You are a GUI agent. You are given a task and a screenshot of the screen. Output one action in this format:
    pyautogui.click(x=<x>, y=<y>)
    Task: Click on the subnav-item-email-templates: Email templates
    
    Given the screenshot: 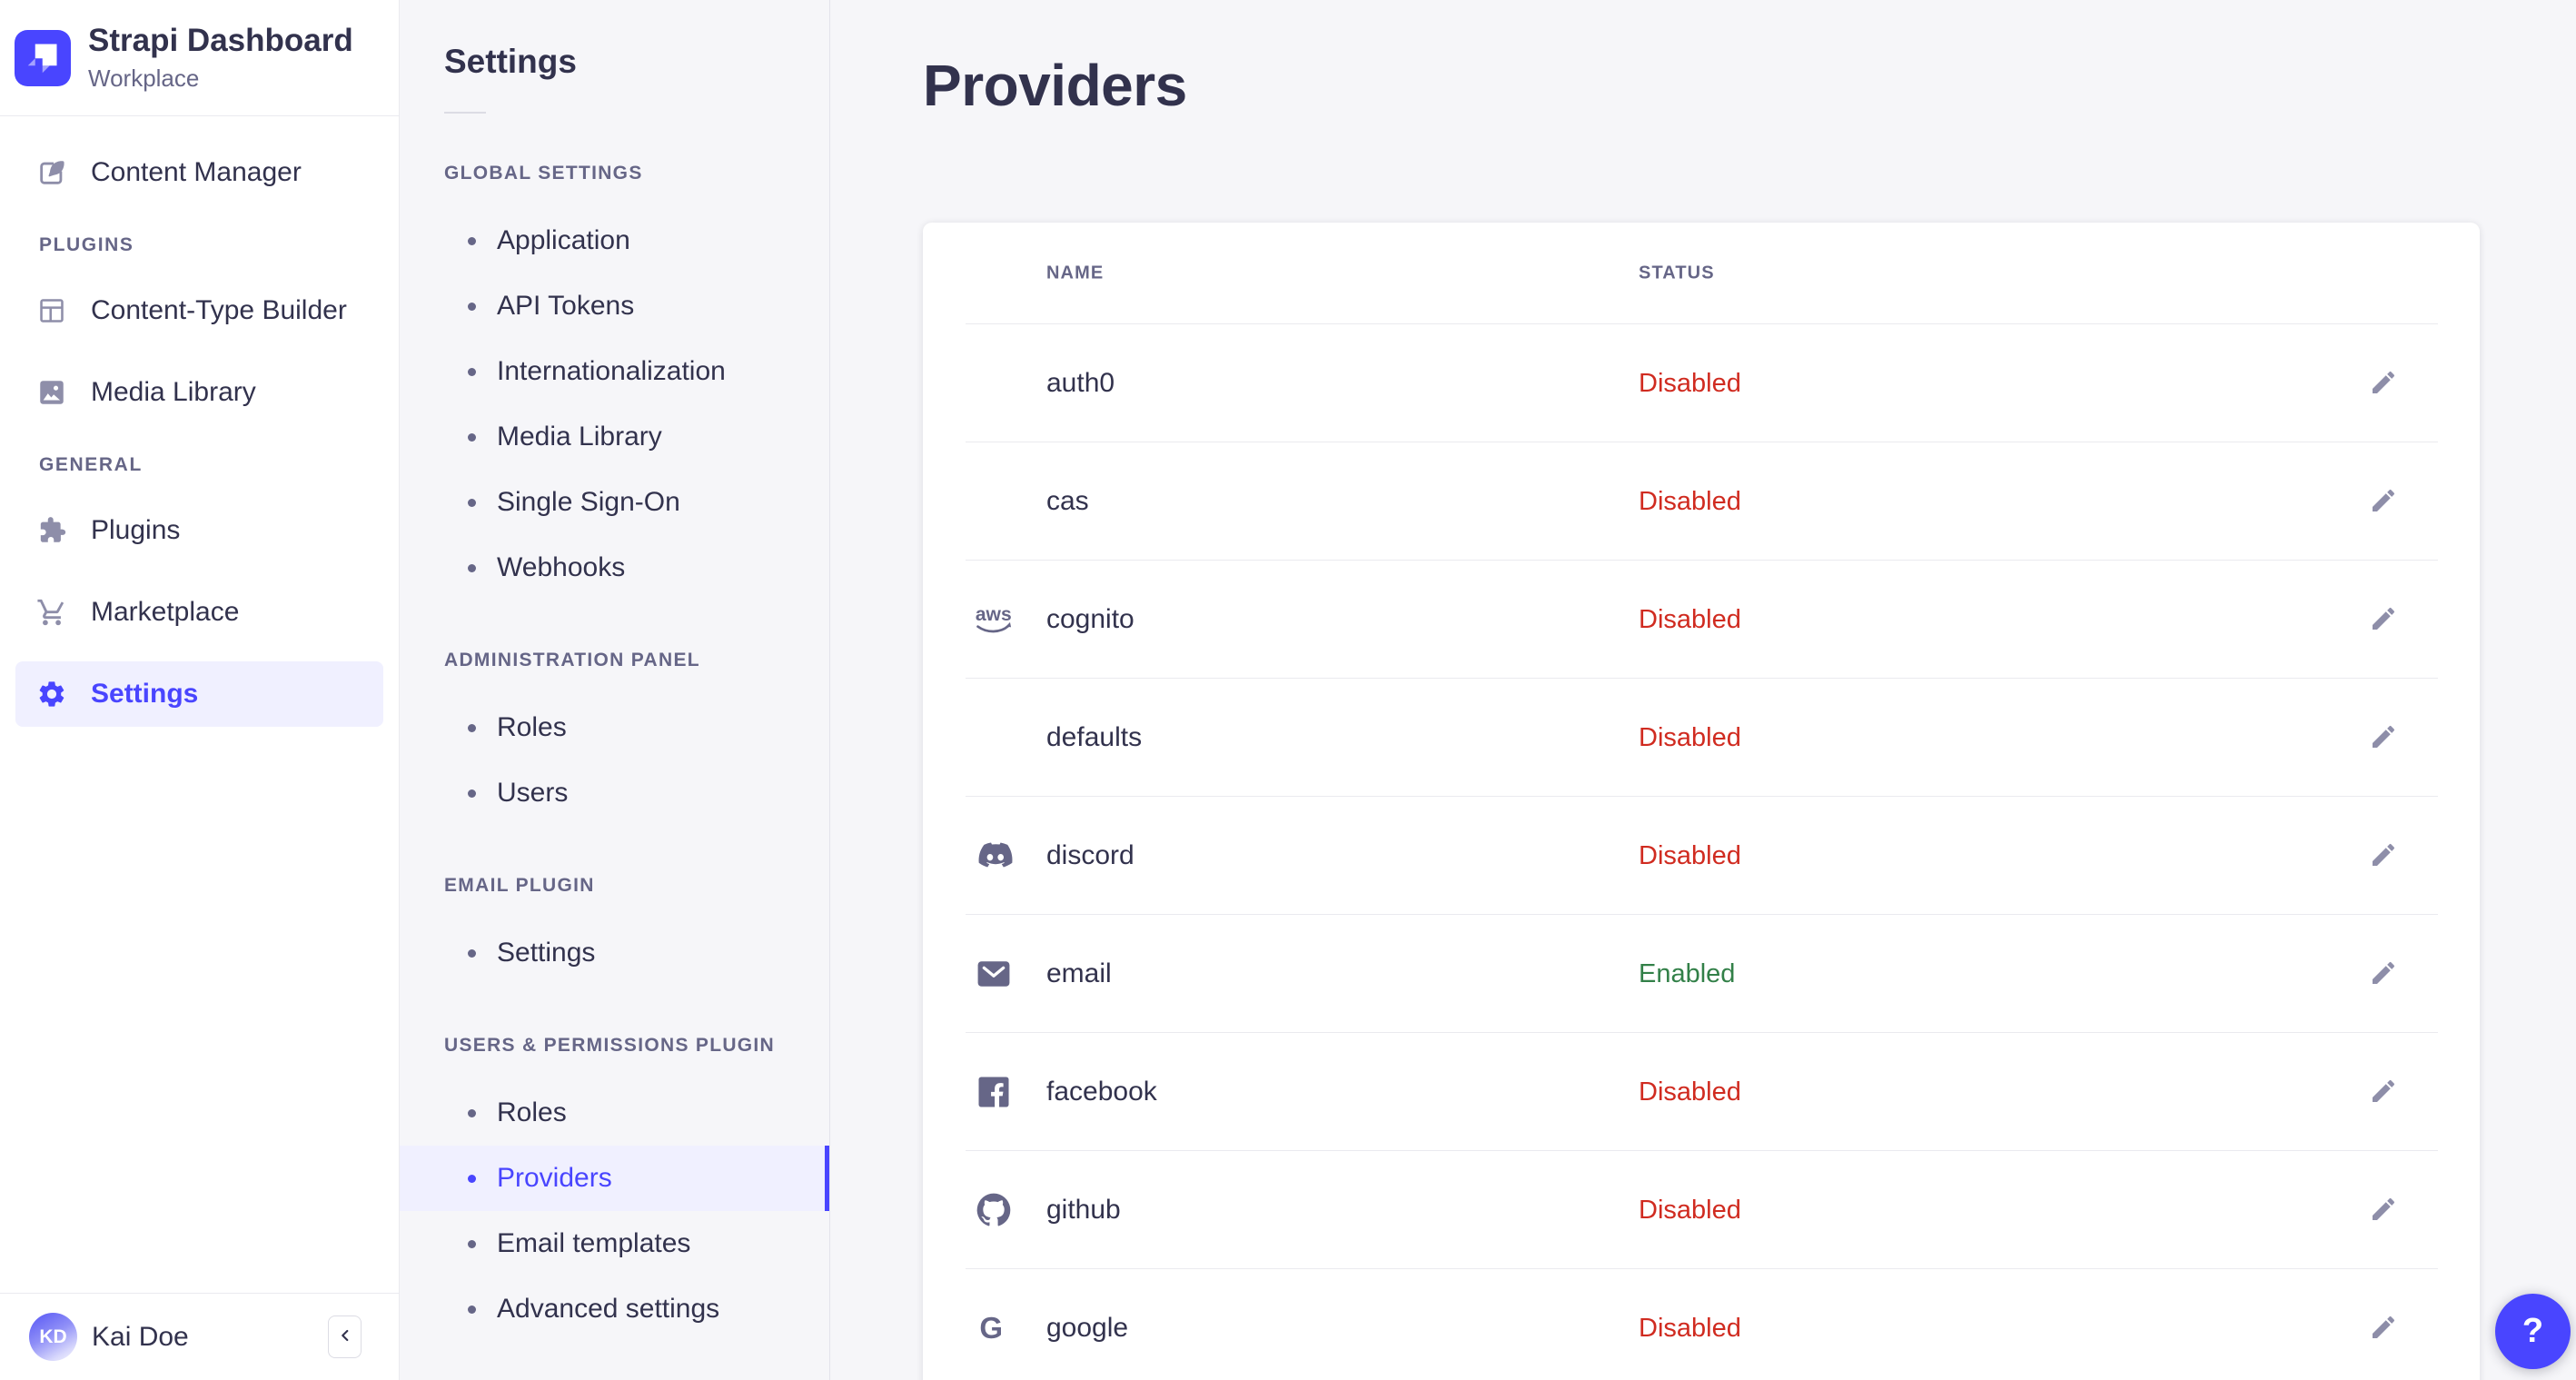 What is the action you would take?
    pyautogui.click(x=614, y=1243)
    